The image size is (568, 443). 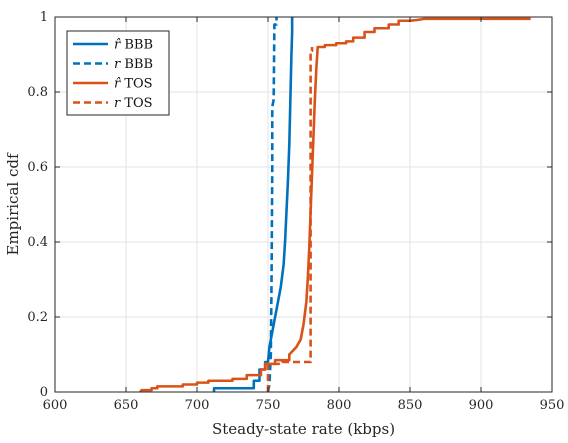 I want to click on y-tick-label: 0.6, so click(x=37, y=167).